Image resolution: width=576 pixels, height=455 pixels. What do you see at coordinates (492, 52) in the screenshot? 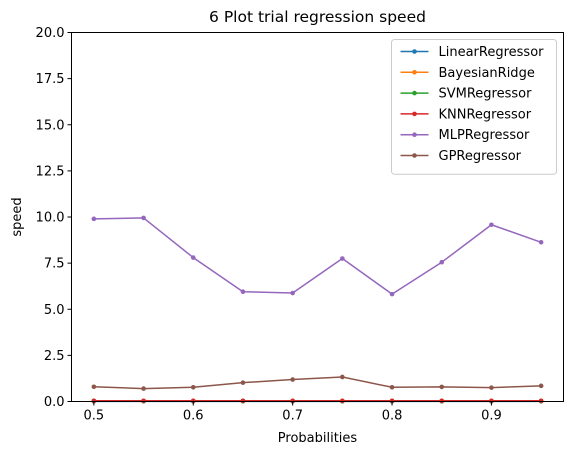
I see `legend-label: LinearRegressor` at bounding box center [492, 52].